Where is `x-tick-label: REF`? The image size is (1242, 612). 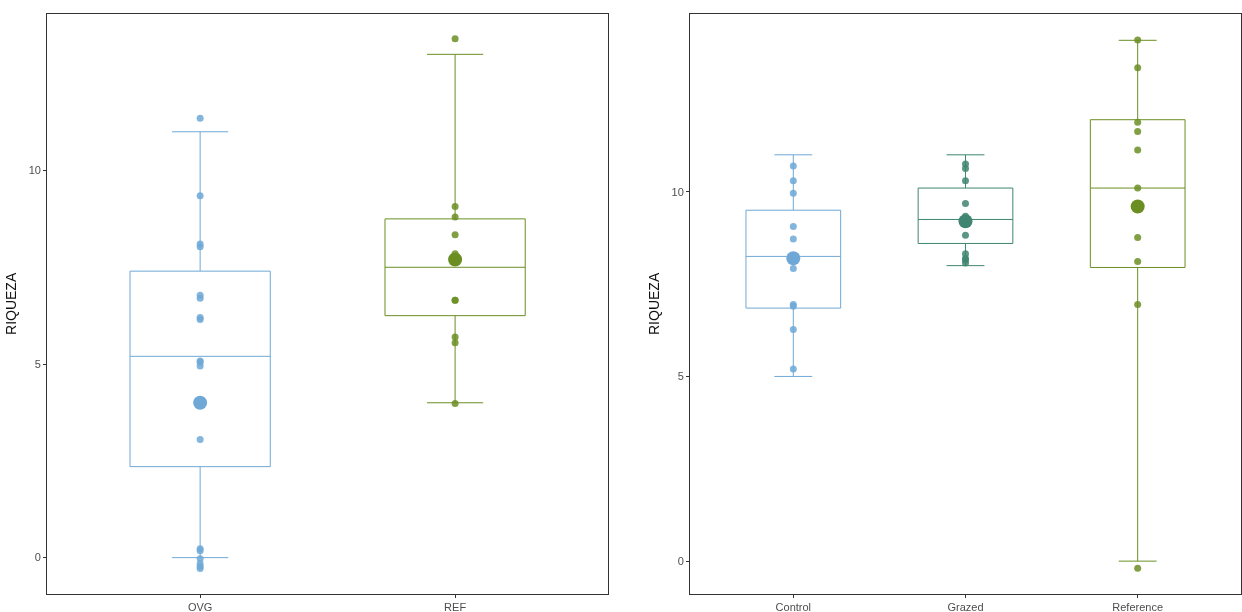 x-tick-label: REF is located at coordinates (455, 606).